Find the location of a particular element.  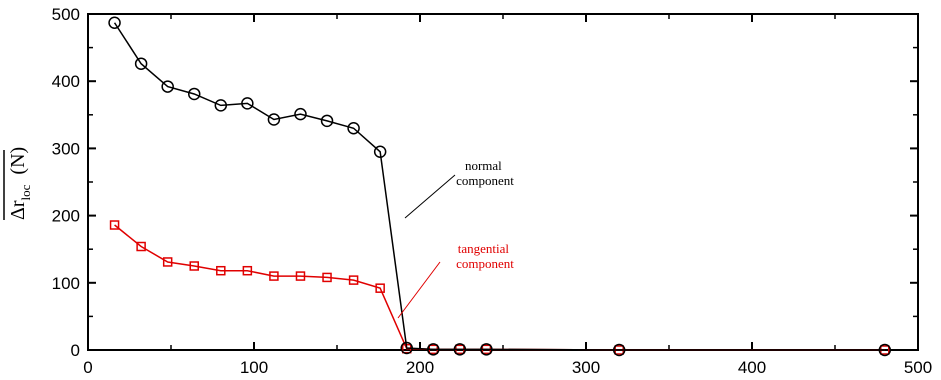

x-tick-label: 300 is located at coordinates (586, 367).